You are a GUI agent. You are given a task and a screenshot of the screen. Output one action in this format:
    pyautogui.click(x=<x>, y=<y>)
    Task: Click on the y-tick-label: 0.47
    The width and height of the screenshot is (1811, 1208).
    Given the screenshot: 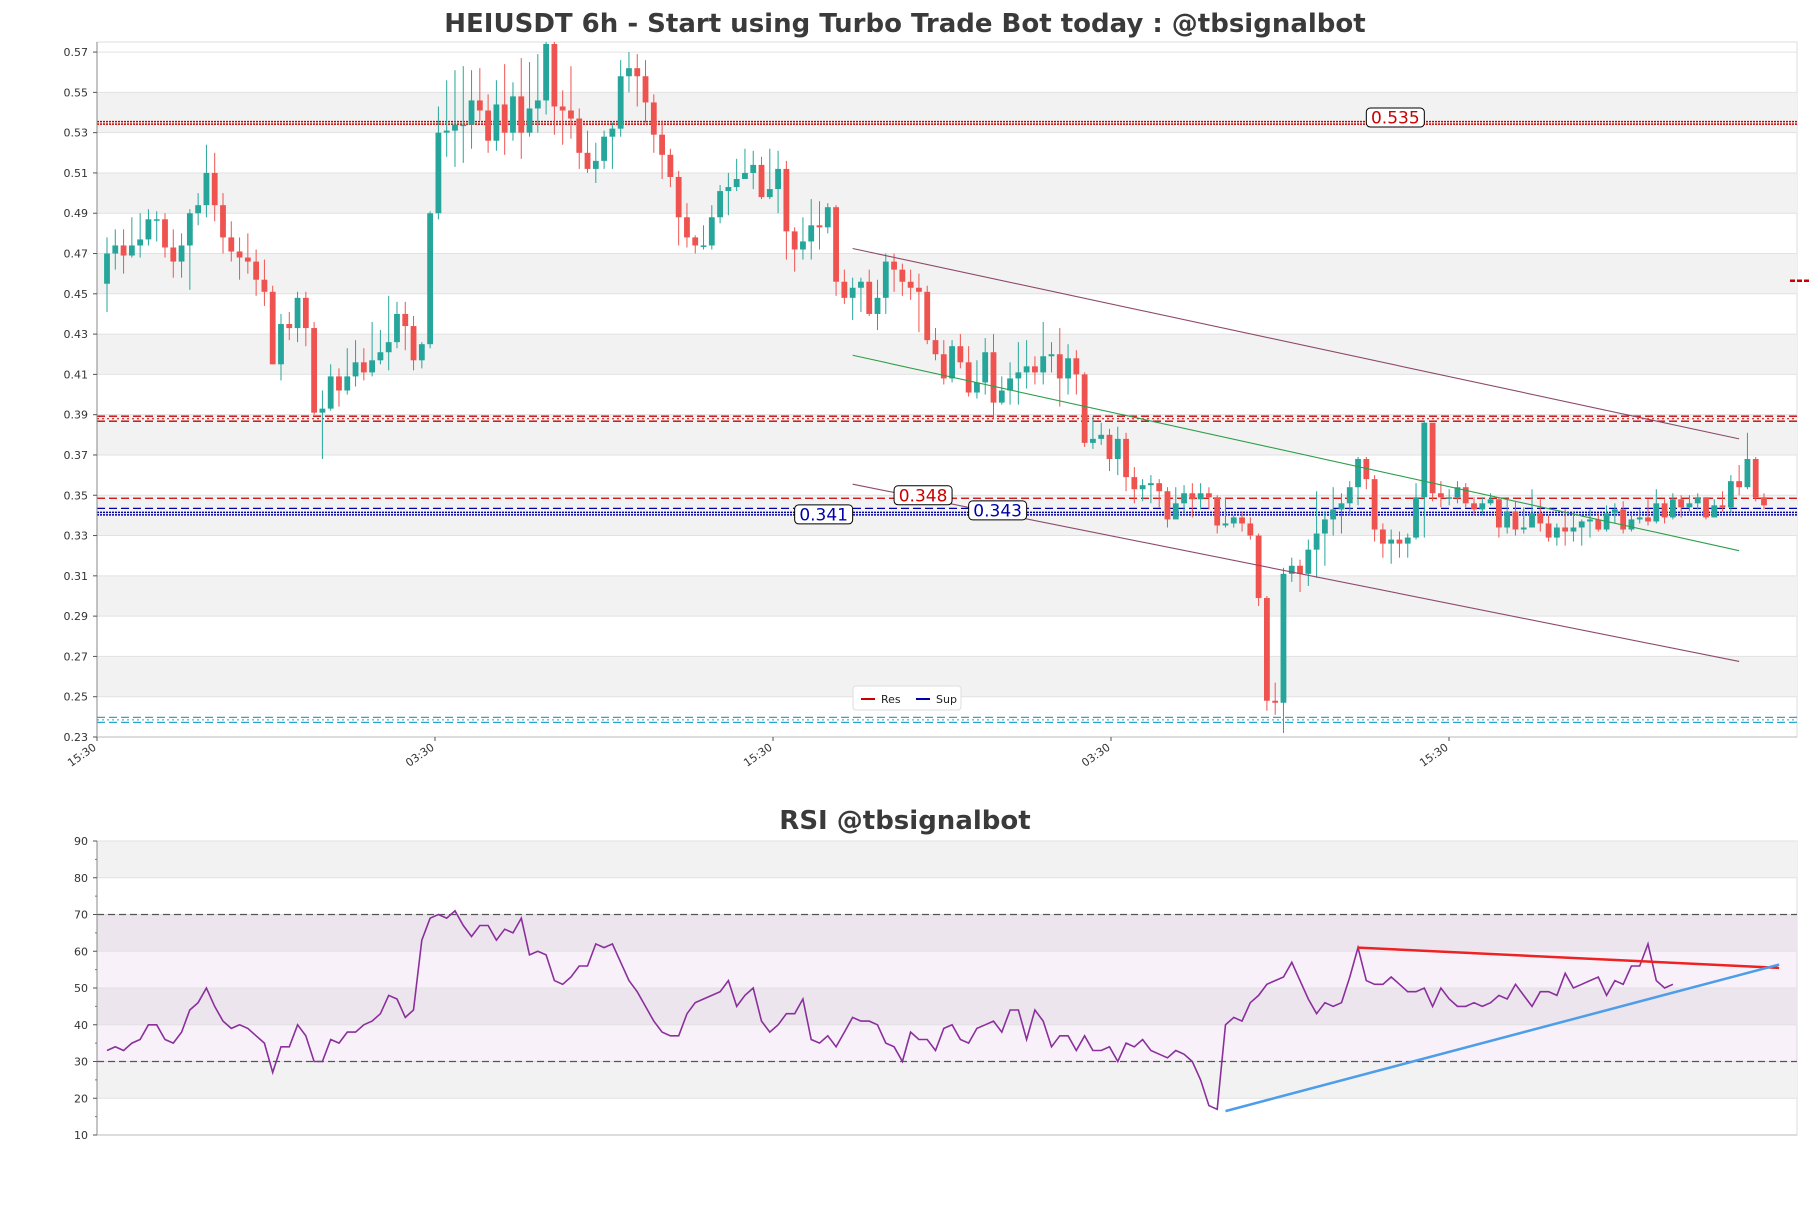 What is the action you would take?
    pyautogui.click(x=76, y=254)
    